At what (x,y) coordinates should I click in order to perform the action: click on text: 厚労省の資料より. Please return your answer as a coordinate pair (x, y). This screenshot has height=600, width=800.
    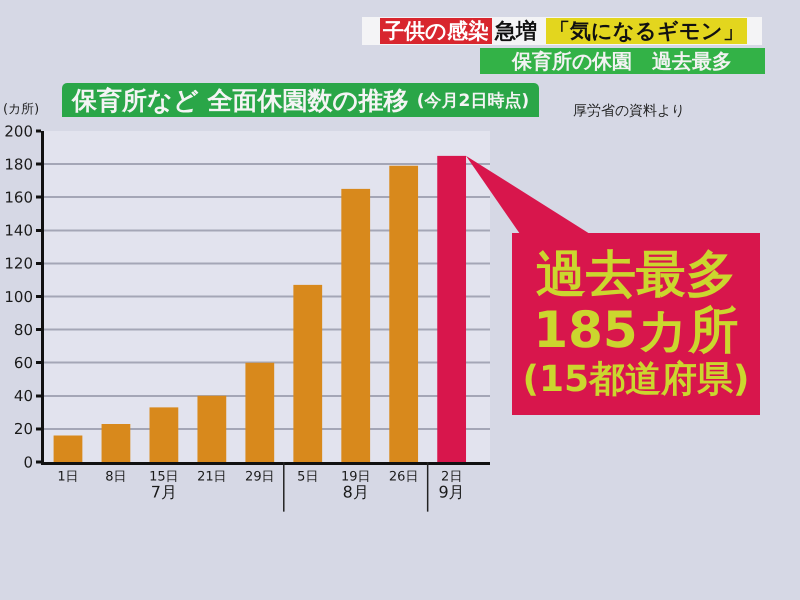
    Looking at the image, I should click on (629, 111).